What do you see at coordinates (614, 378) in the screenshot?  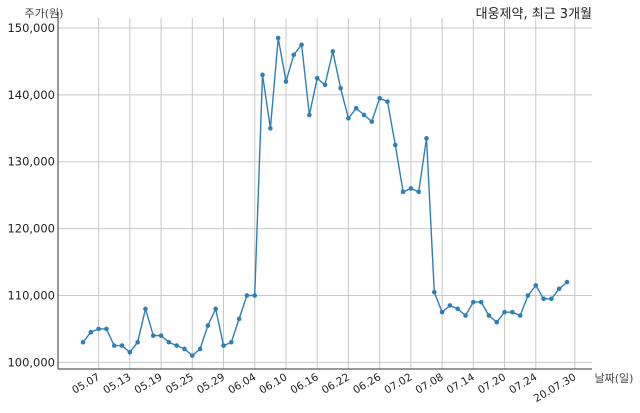 I see `x-axis-label: 날짜(일)` at bounding box center [614, 378].